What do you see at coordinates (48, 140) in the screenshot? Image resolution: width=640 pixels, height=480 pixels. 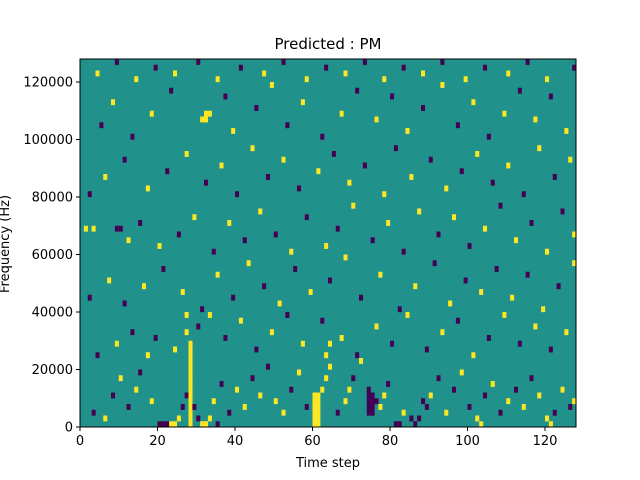 I see `y-tick-label: 100000` at bounding box center [48, 140].